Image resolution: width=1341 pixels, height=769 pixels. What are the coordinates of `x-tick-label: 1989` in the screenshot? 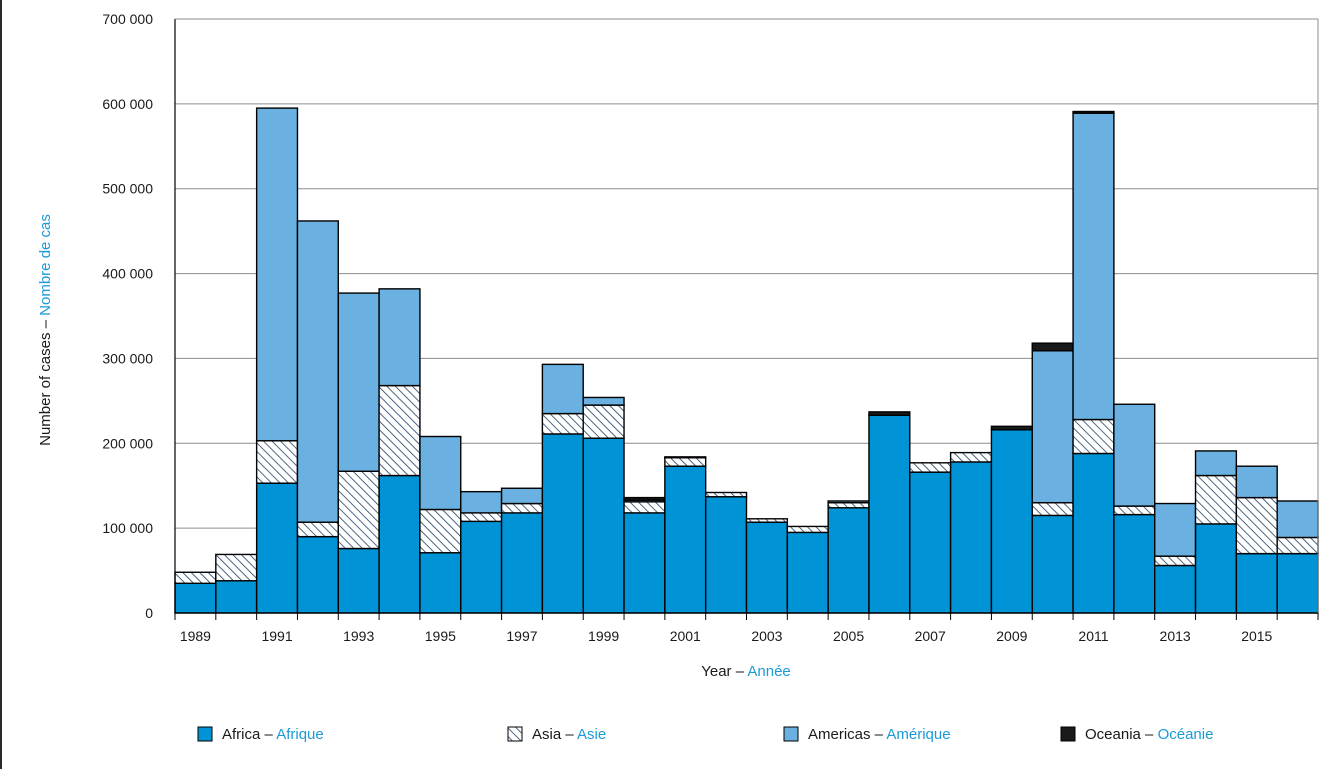 It's located at (195, 636).